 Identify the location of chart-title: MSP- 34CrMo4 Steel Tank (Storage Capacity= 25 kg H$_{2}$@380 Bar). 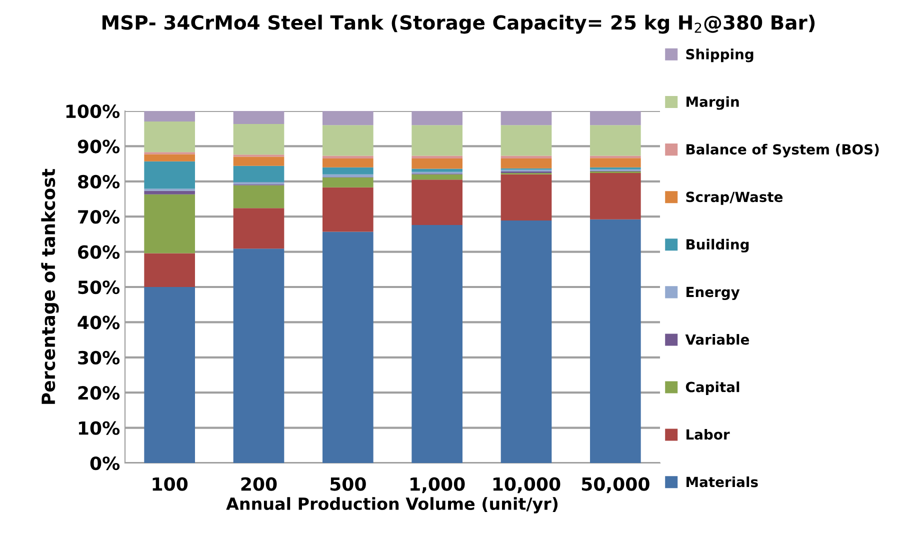
(458, 24).